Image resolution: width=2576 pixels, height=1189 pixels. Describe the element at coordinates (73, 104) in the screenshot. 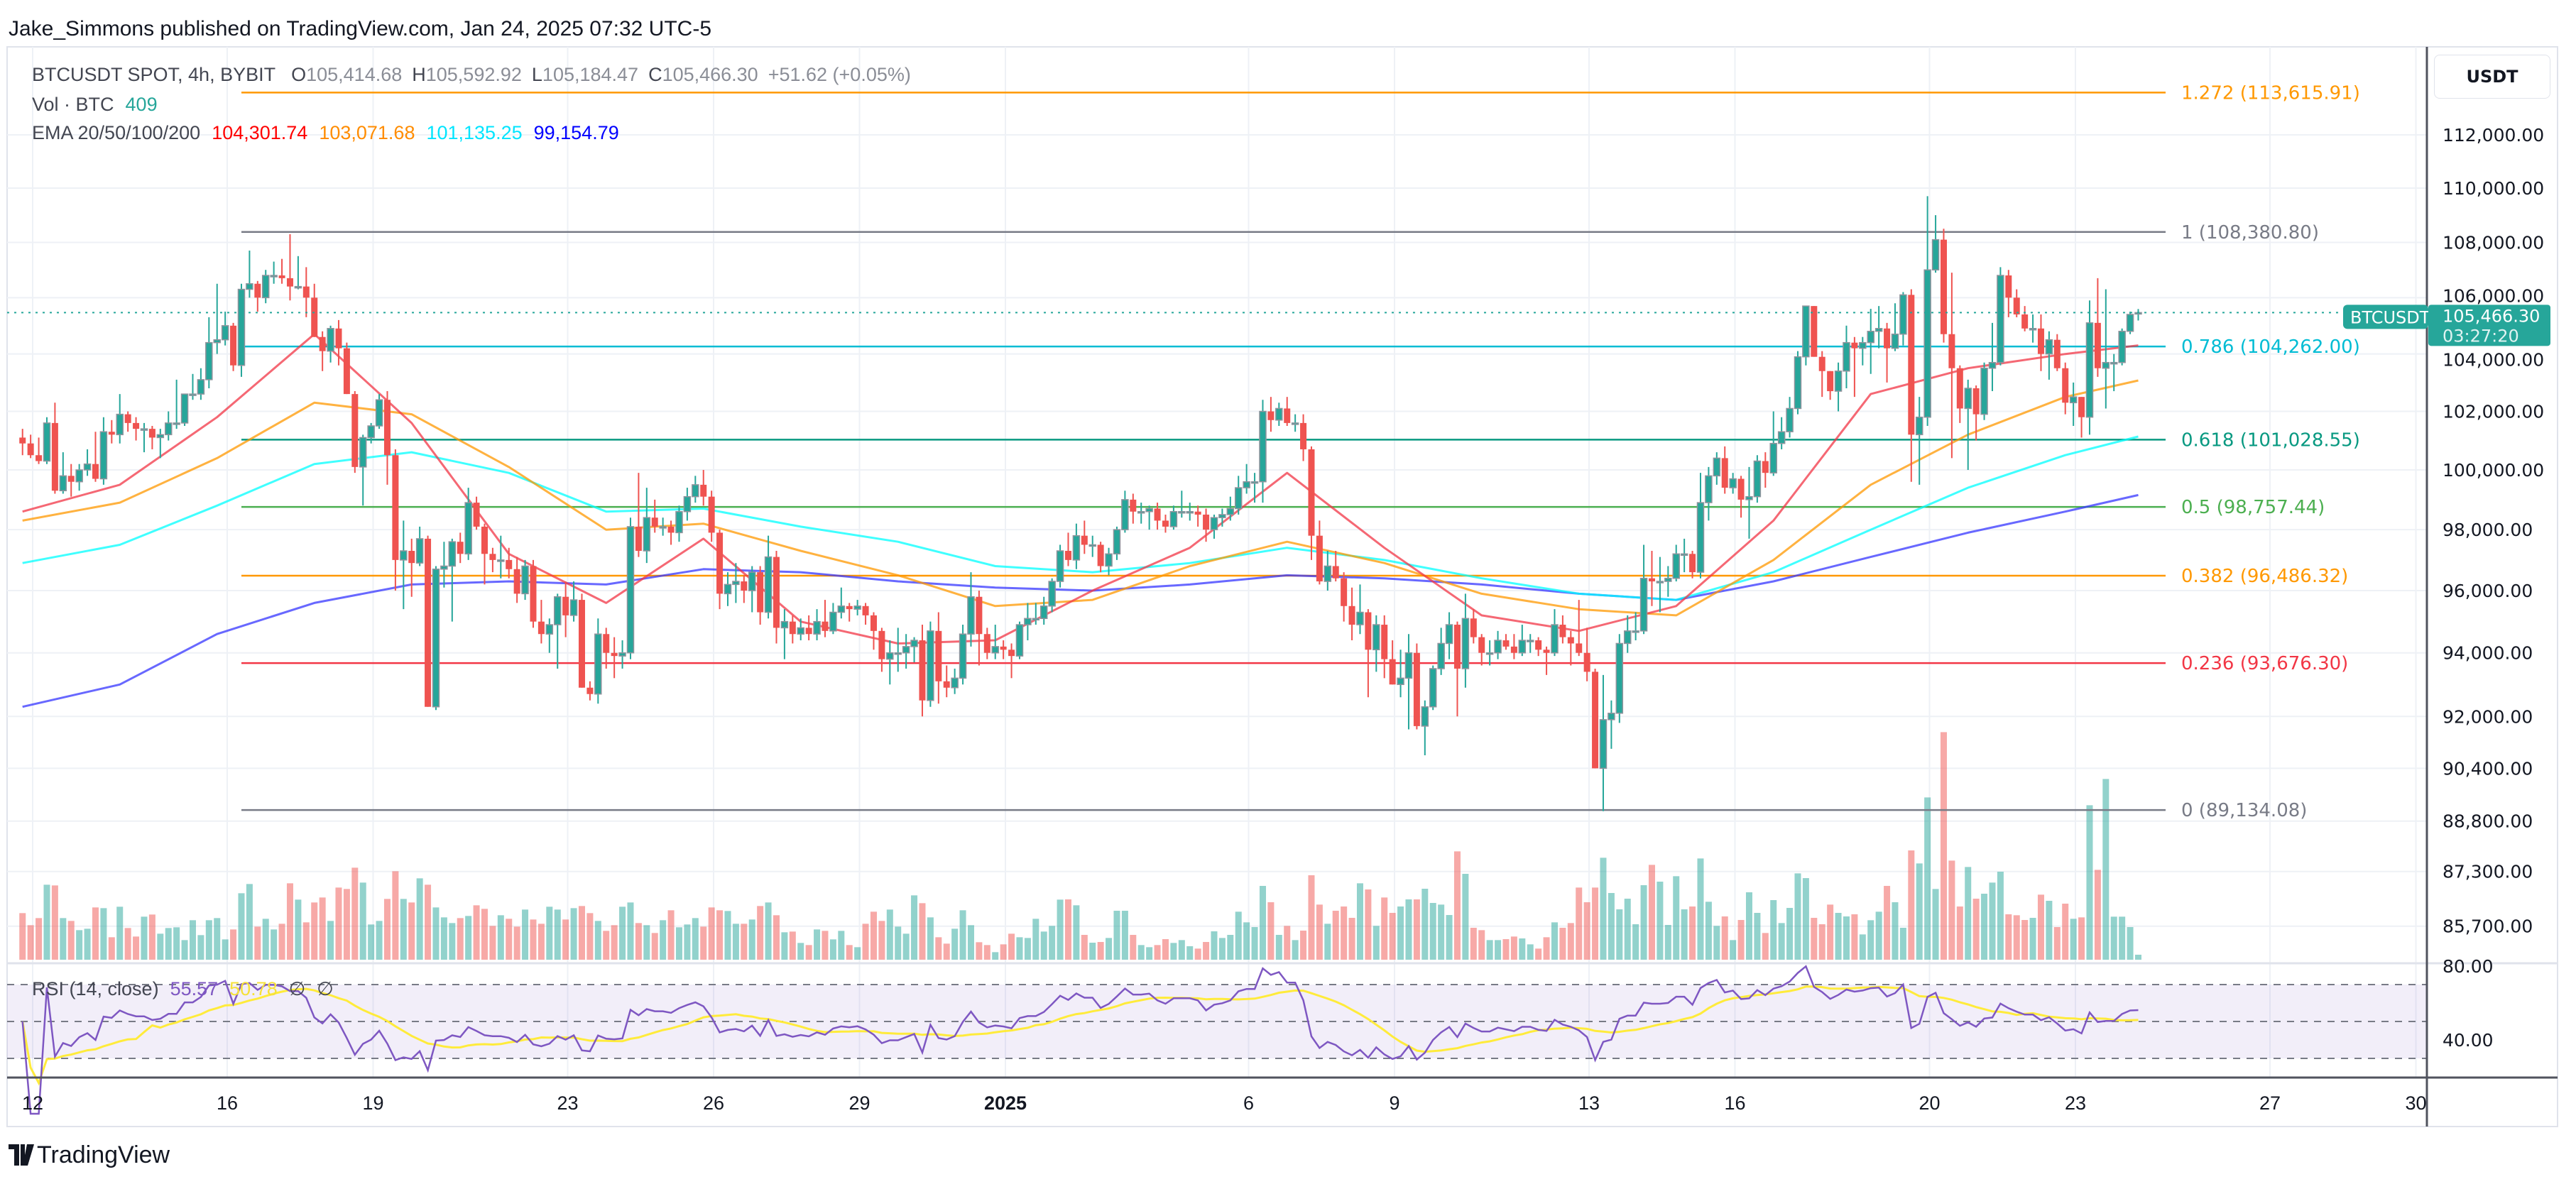

I see `volume-label: Vol · BTC` at that location.